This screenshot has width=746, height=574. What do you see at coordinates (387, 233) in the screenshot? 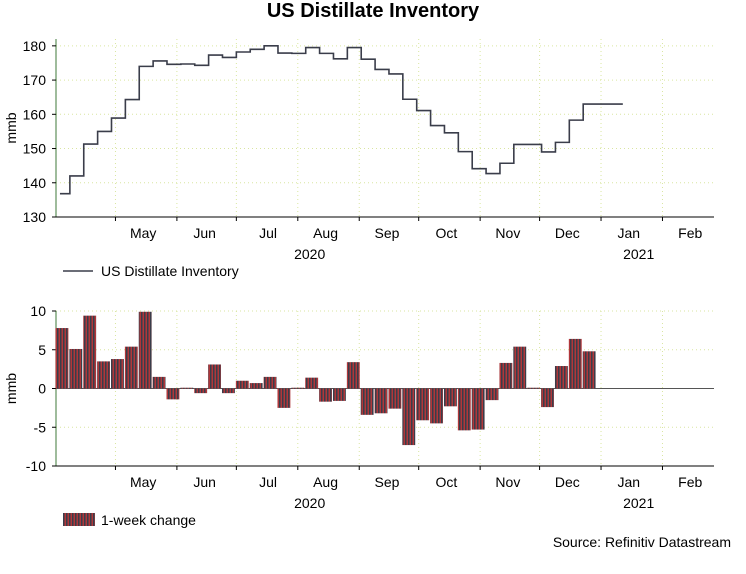
I see `inventory-month-label: Sep` at bounding box center [387, 233].